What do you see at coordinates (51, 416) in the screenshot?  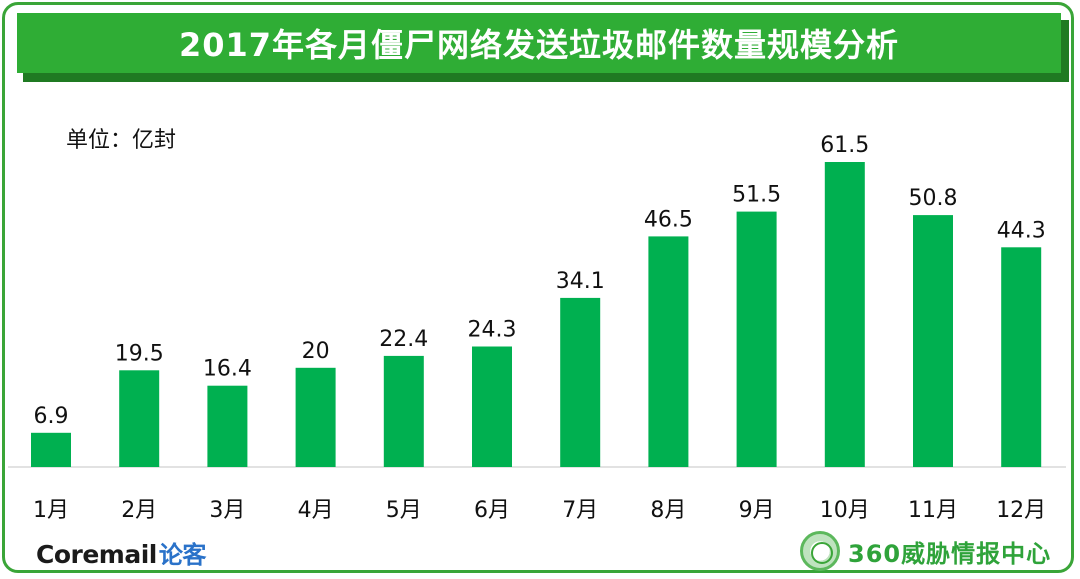 I see `data-label-1: 6.9` at bounding box center [51, 416].